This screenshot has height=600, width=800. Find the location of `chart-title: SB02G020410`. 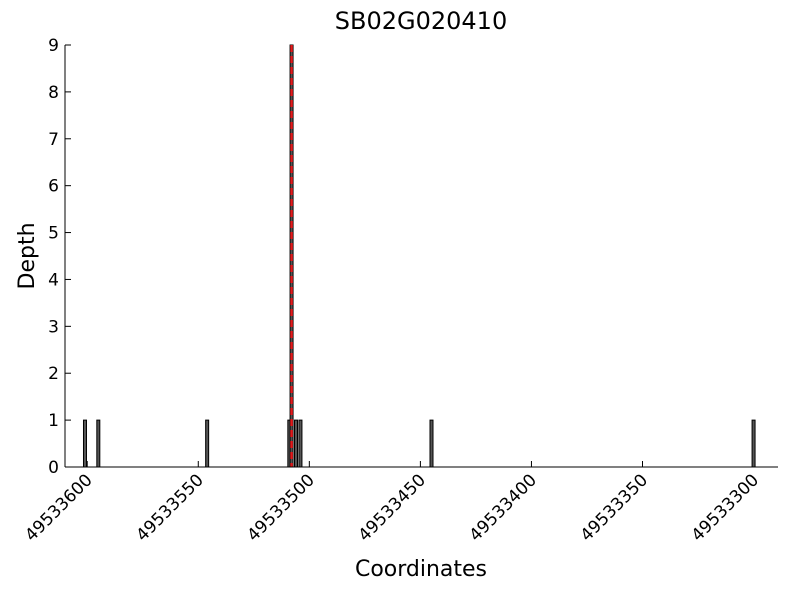

chart-title: SB02G020410 is located at coordinates (421, 21).